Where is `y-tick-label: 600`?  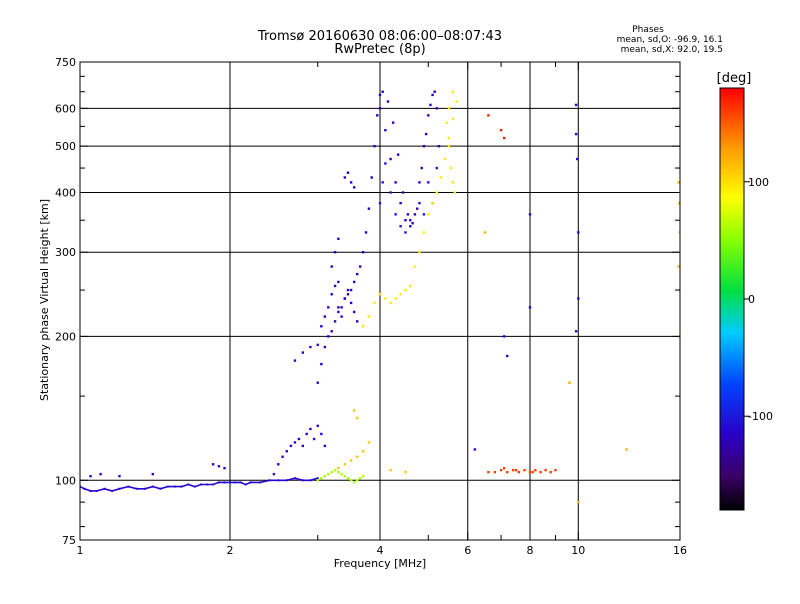
y-tick-label: 600 is located at coordinates (65, 108).